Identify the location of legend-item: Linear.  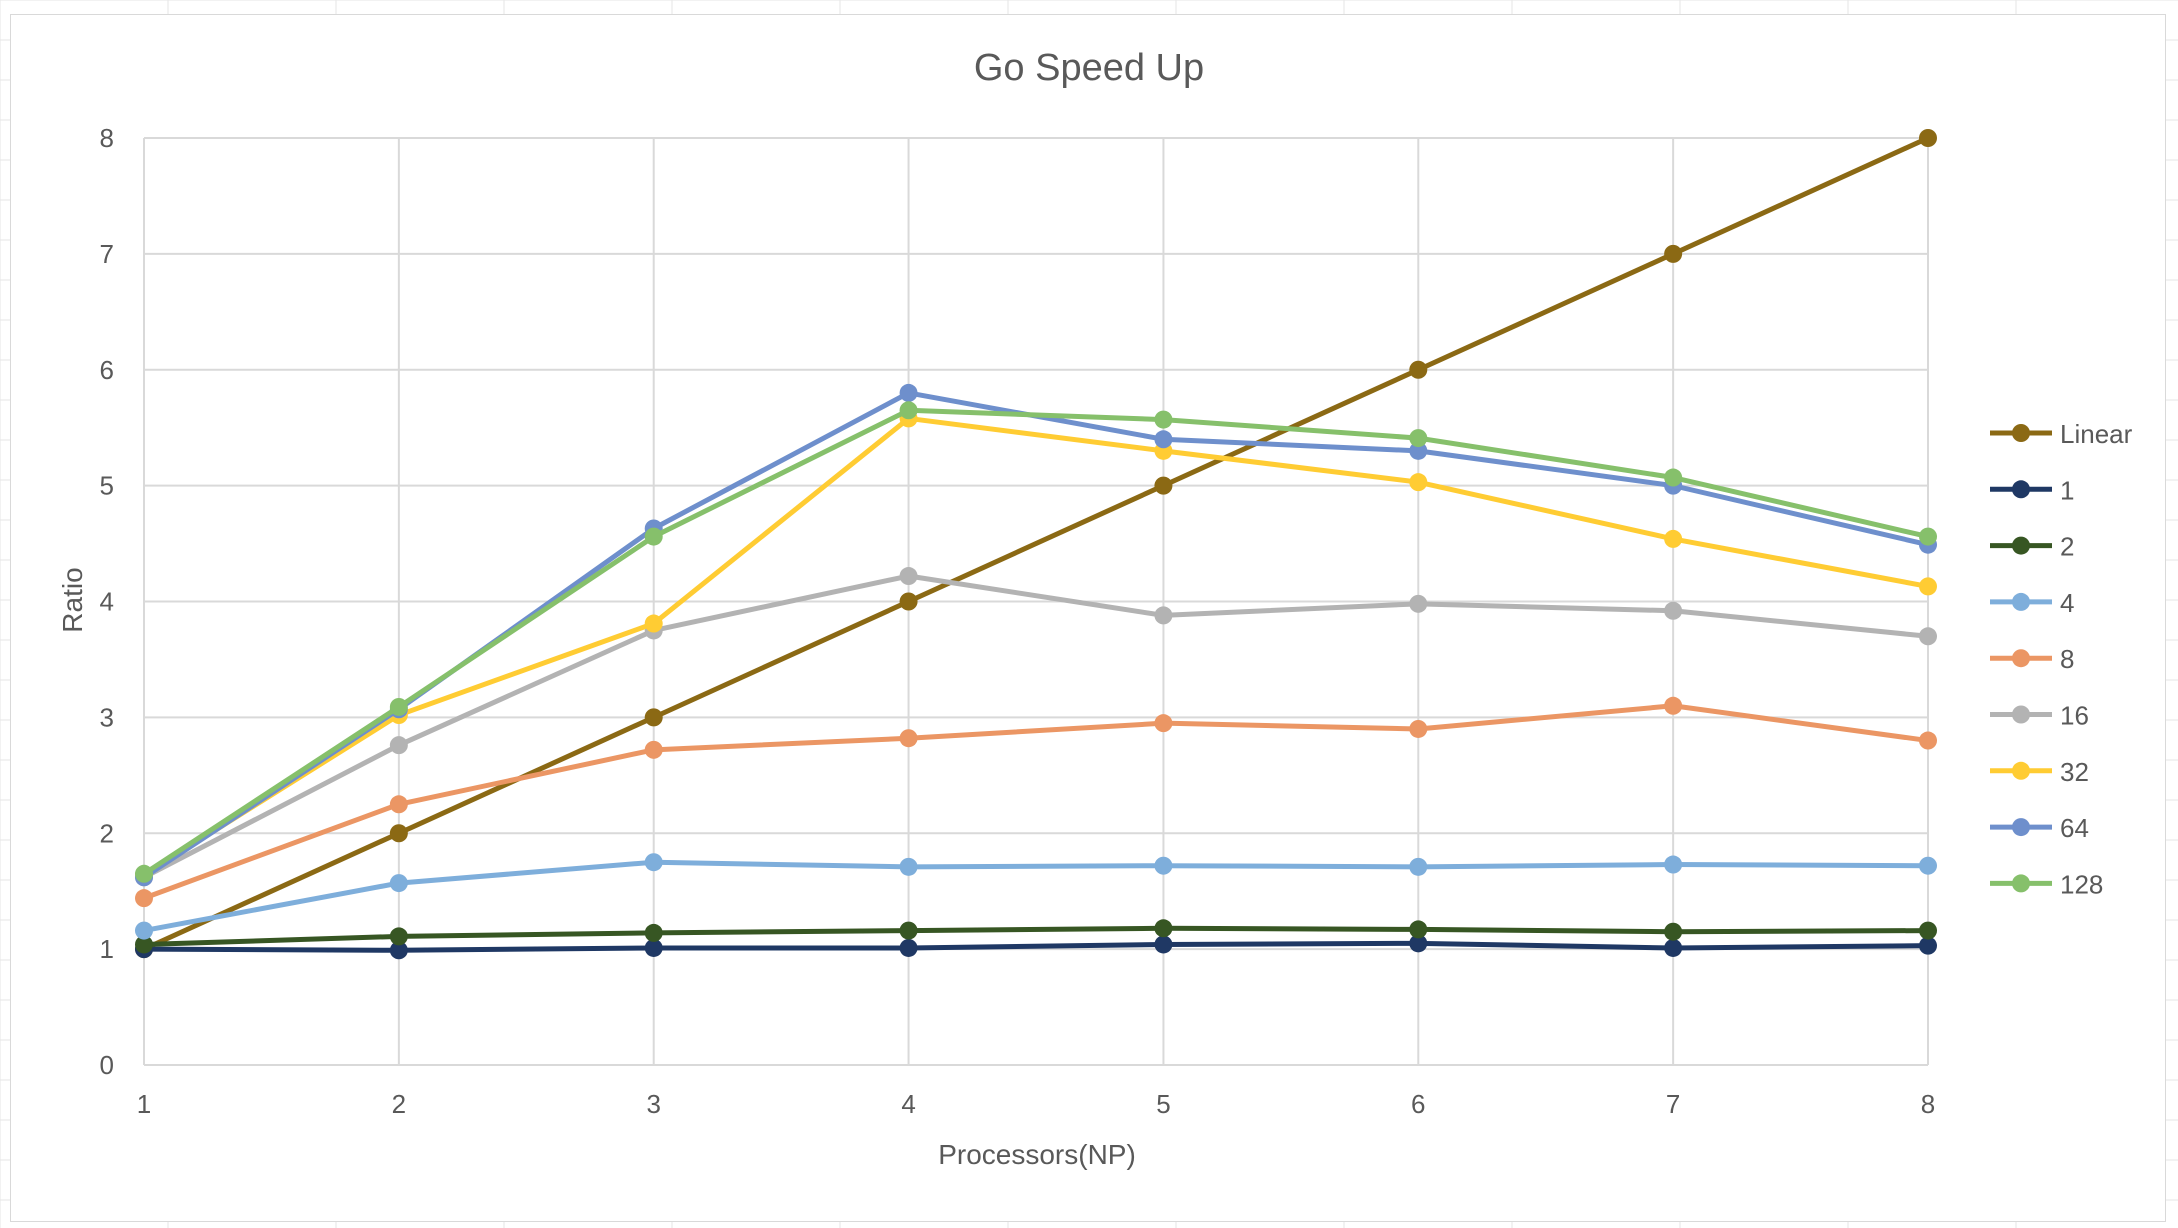
(2061, 434).